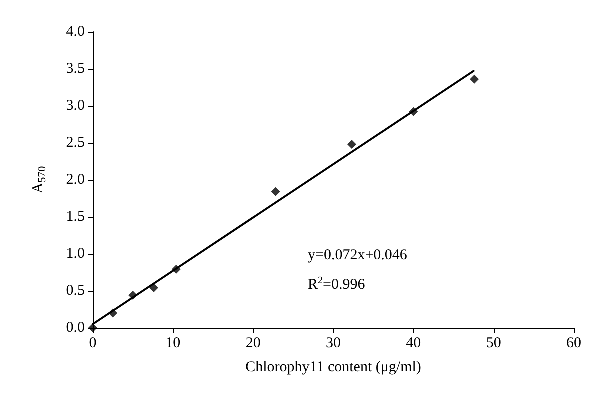 Image resolution: width=594 pixels, height=403 pixels. What do you see at coordinates (75, 217) in the screenshot?
I see `y-tick-label: 1.5` at bounding box center [75, 217].